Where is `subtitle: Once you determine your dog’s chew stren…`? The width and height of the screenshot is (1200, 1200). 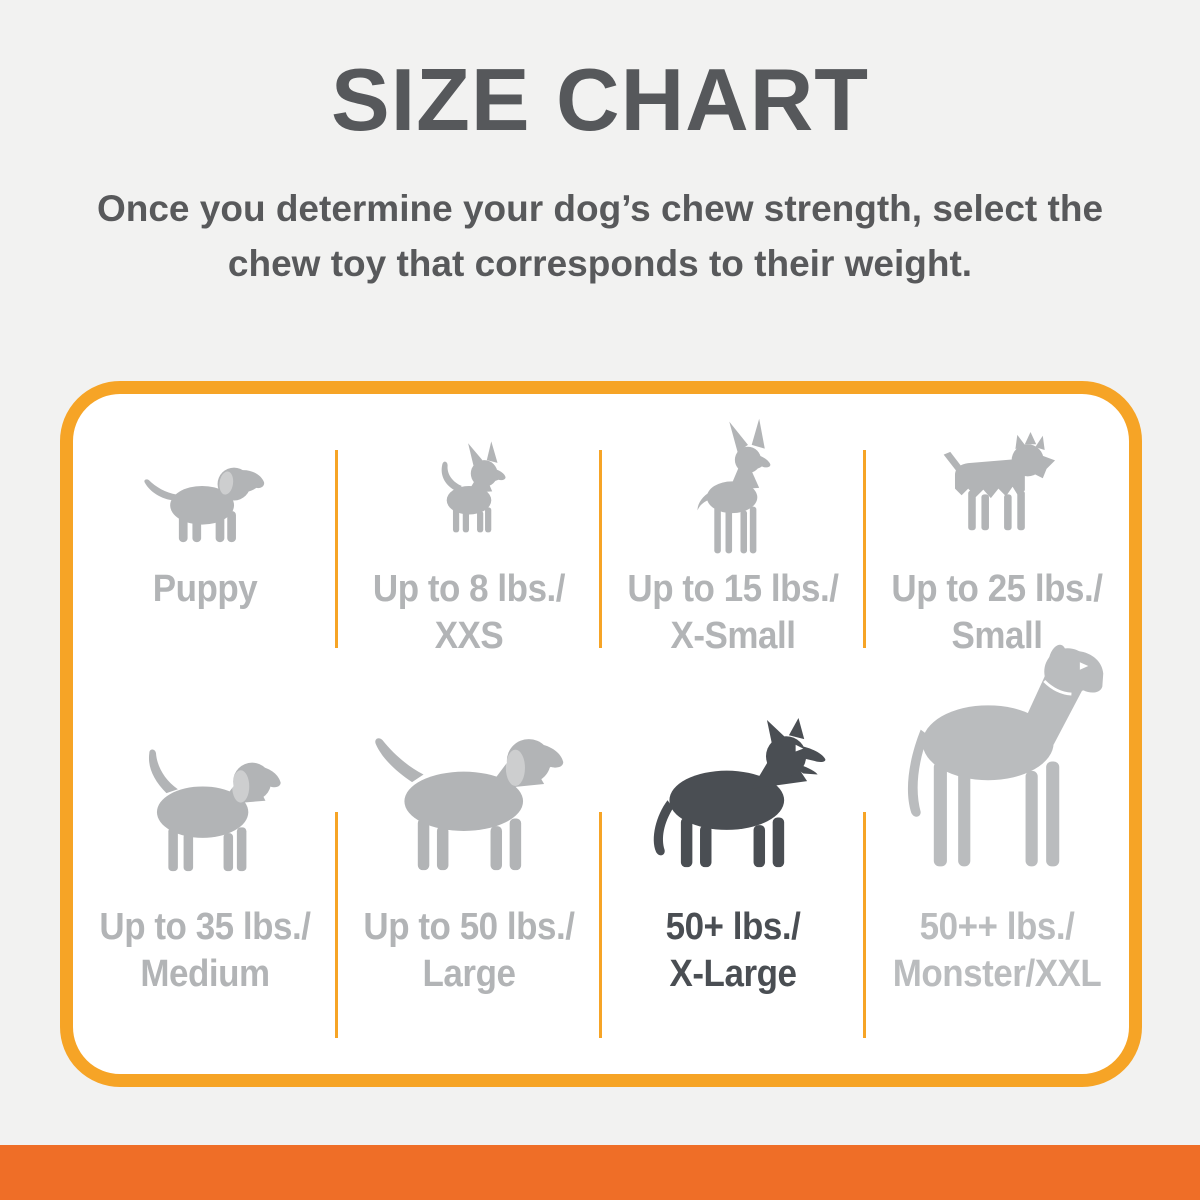 subtitle: Once you determine your dog’s chew stren… is located at coordinates (600, 237).